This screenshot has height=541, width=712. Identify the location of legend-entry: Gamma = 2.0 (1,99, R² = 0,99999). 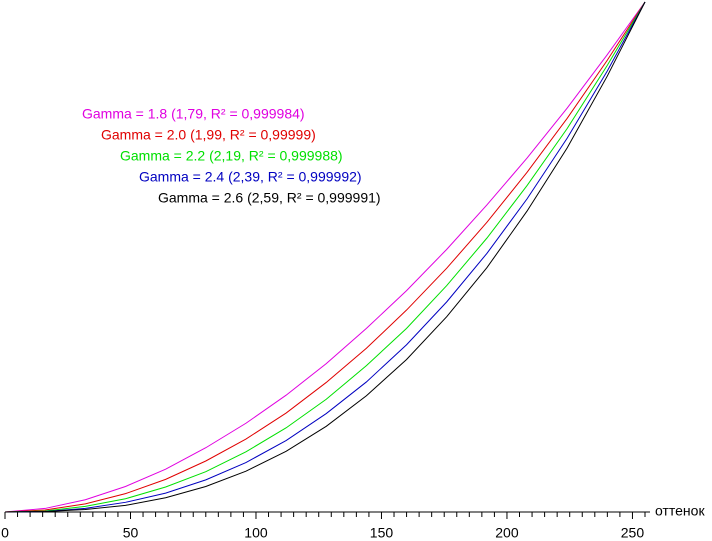
(208, 135).